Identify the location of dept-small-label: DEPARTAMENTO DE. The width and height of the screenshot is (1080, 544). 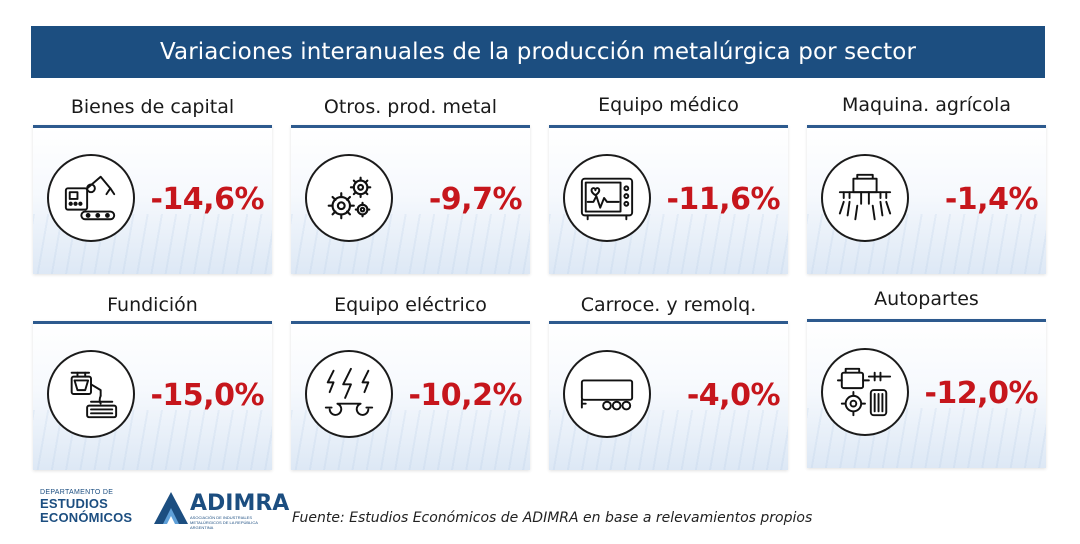
(77, 492).